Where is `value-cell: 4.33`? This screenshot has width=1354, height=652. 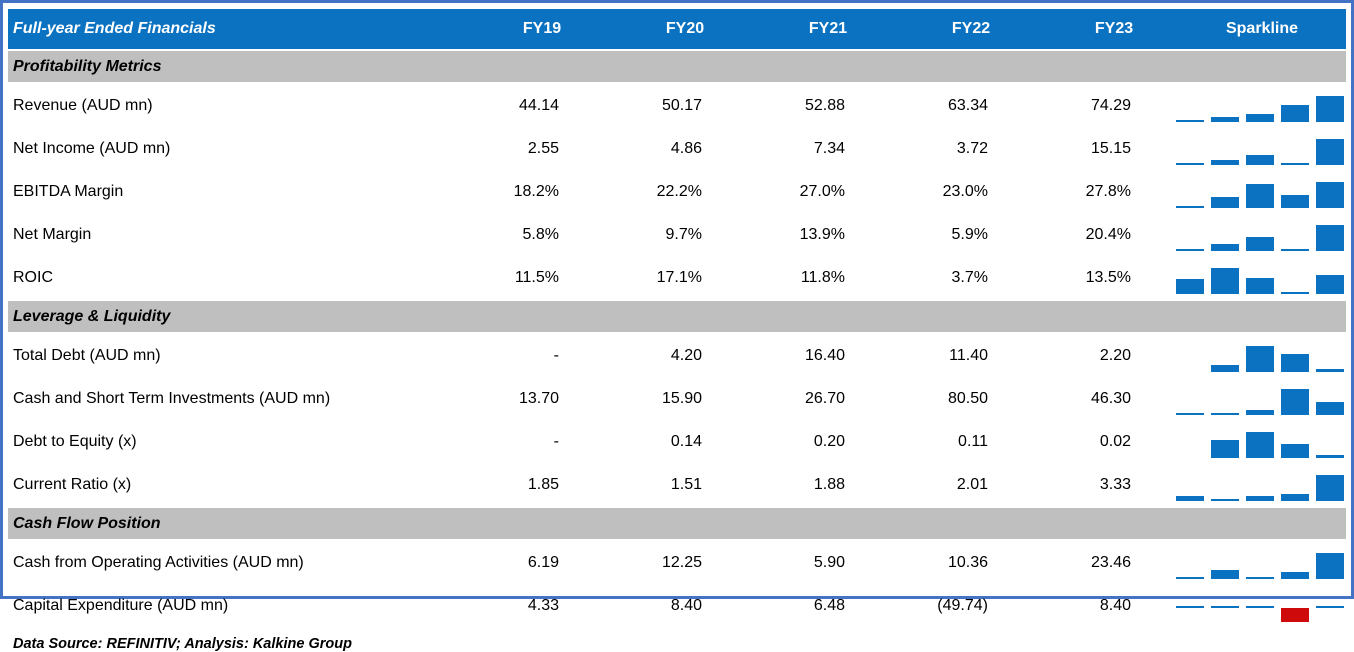 value-cell: 4.33 is located at coordinates (543, 605).